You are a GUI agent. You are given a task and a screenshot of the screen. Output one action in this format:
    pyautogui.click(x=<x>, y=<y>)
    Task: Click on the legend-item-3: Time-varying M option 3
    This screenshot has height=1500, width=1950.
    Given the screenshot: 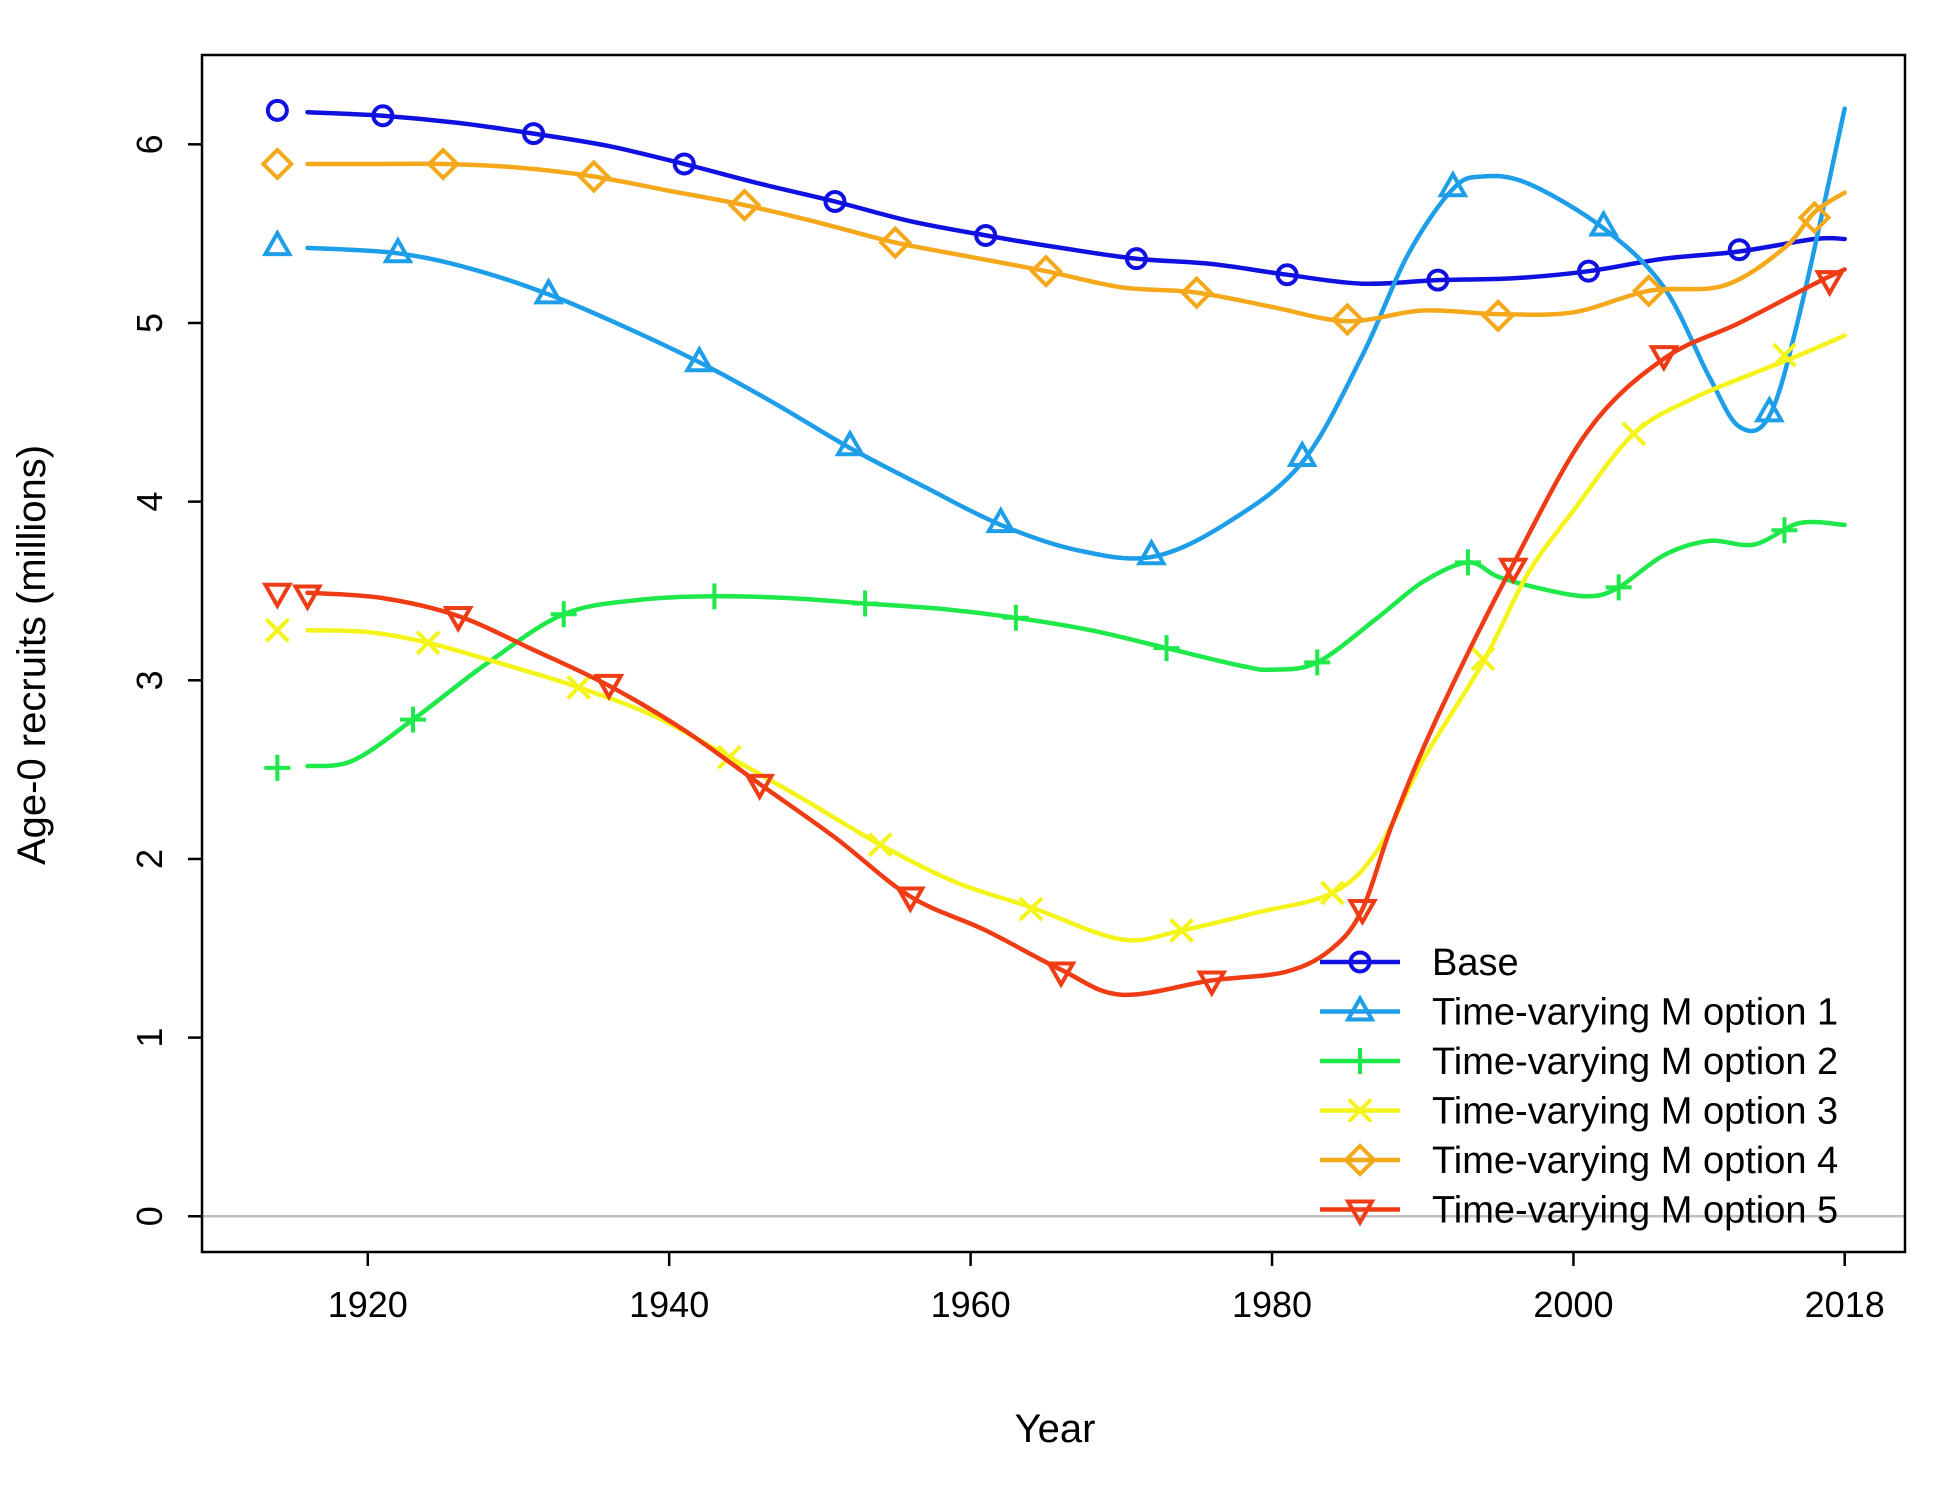 What is the action you would take?
    pyautogui.click(x=1579, y=1112)
    